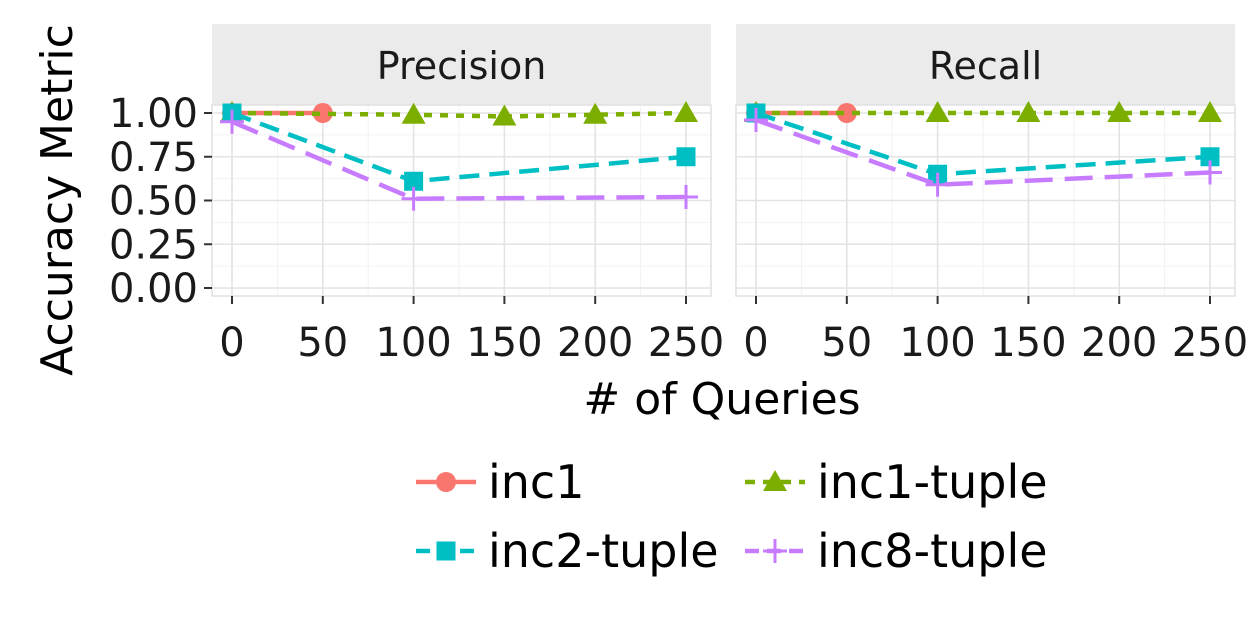 Image resolution: width=1259 pixels, height=629 pixels. I want to click on legend-label: inc1-tuple, so click(932, 482).